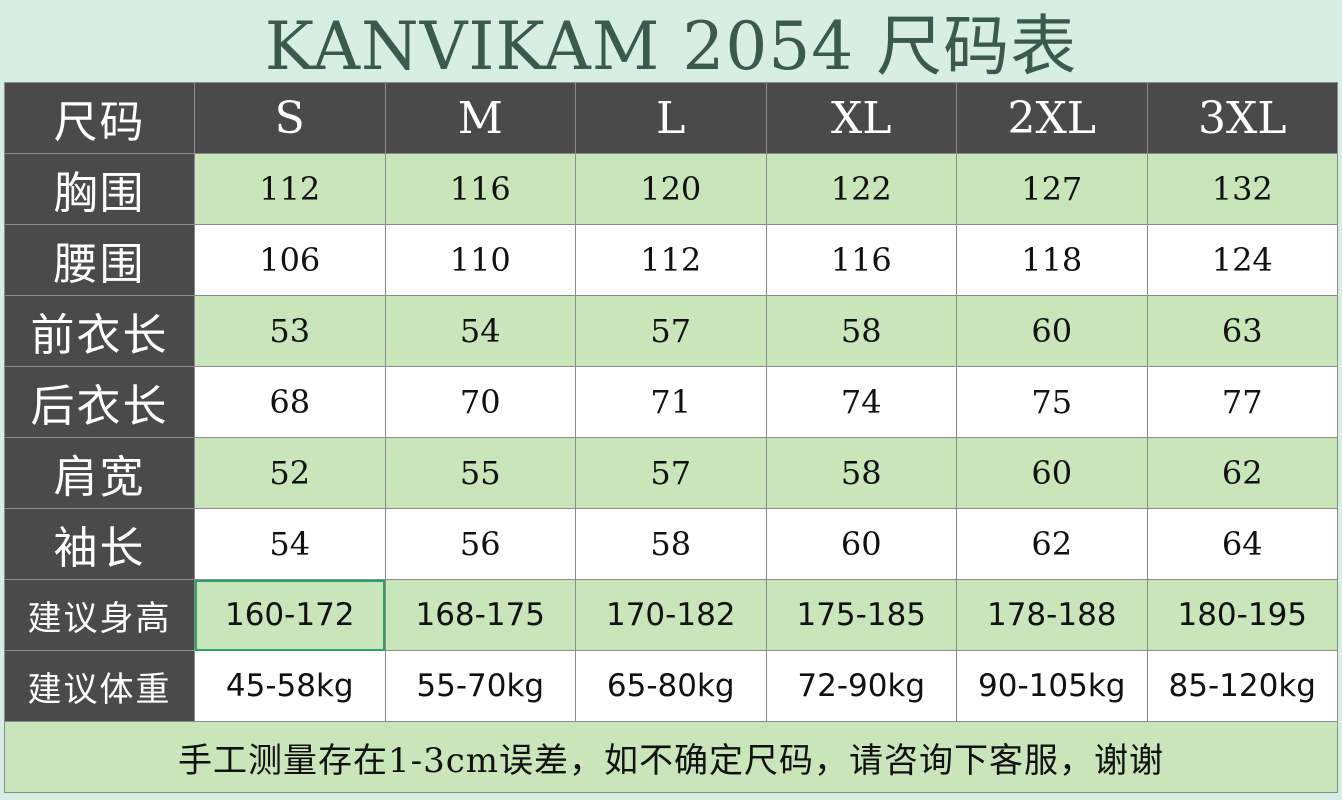 The image size is (1342, 800). I want to click on row-label: 肩宽, so click(99, 473).